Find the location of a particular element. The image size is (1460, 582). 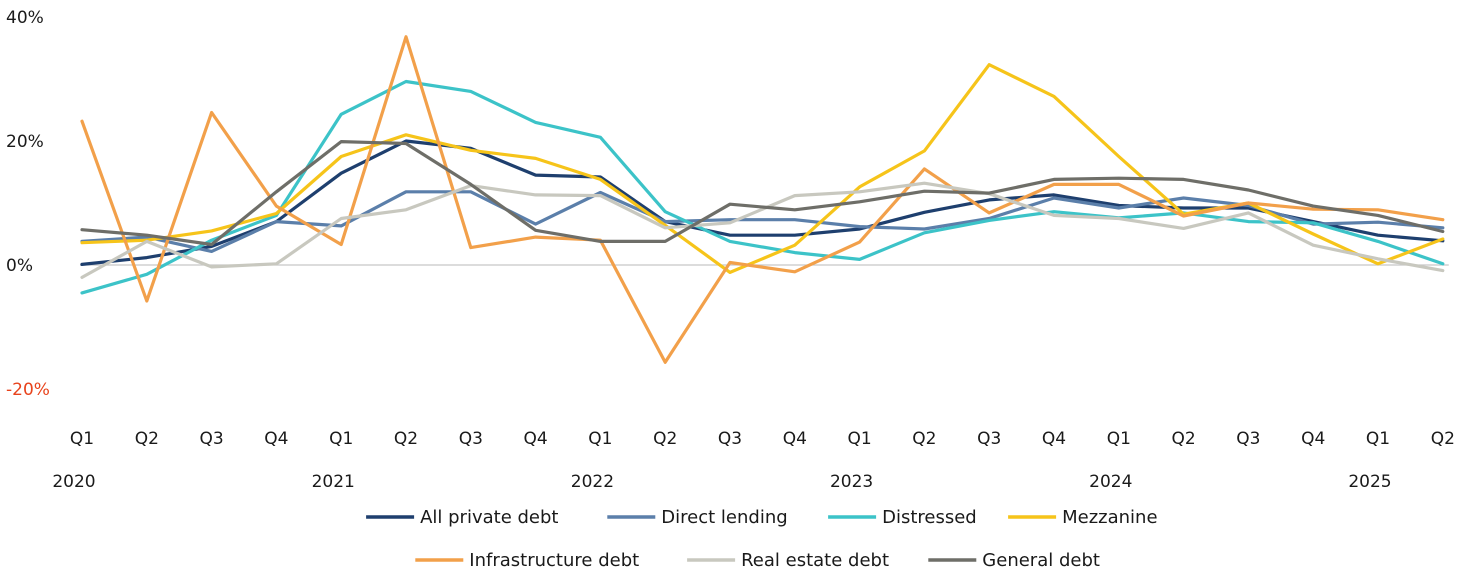

legend-label: General debt is located at coordinates (1041, 560).